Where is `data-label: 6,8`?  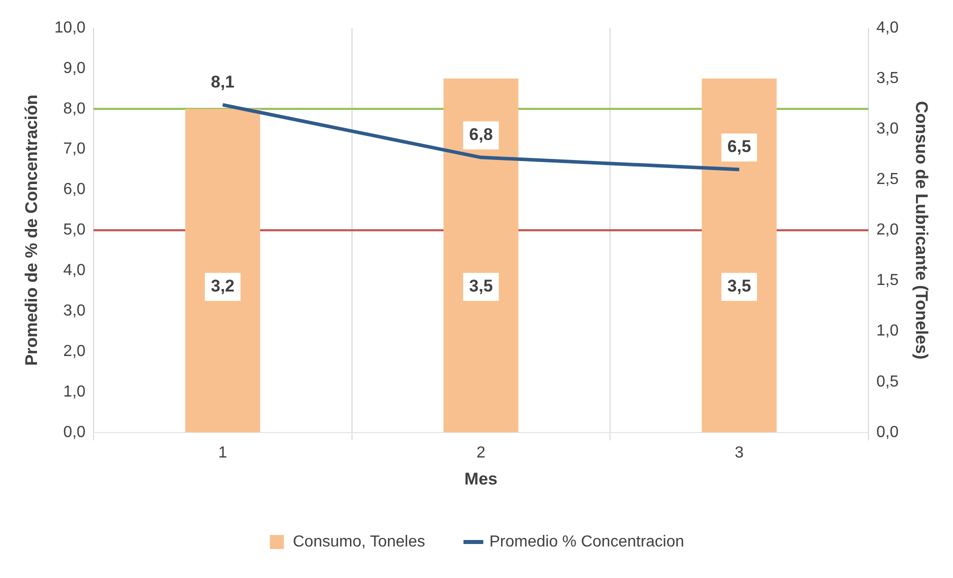 data-label: 6,8 is located at coordinates (481, 134).